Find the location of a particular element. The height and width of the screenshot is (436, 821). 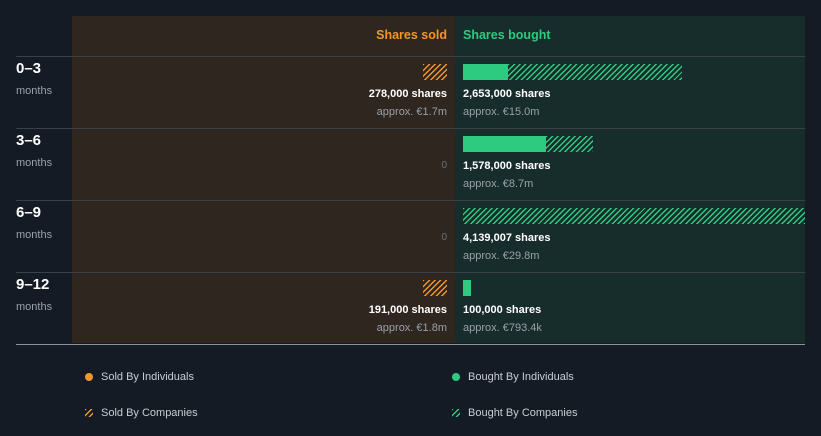

sold-approx-label: approx. €1.8m is located at coordinates (411, 328).